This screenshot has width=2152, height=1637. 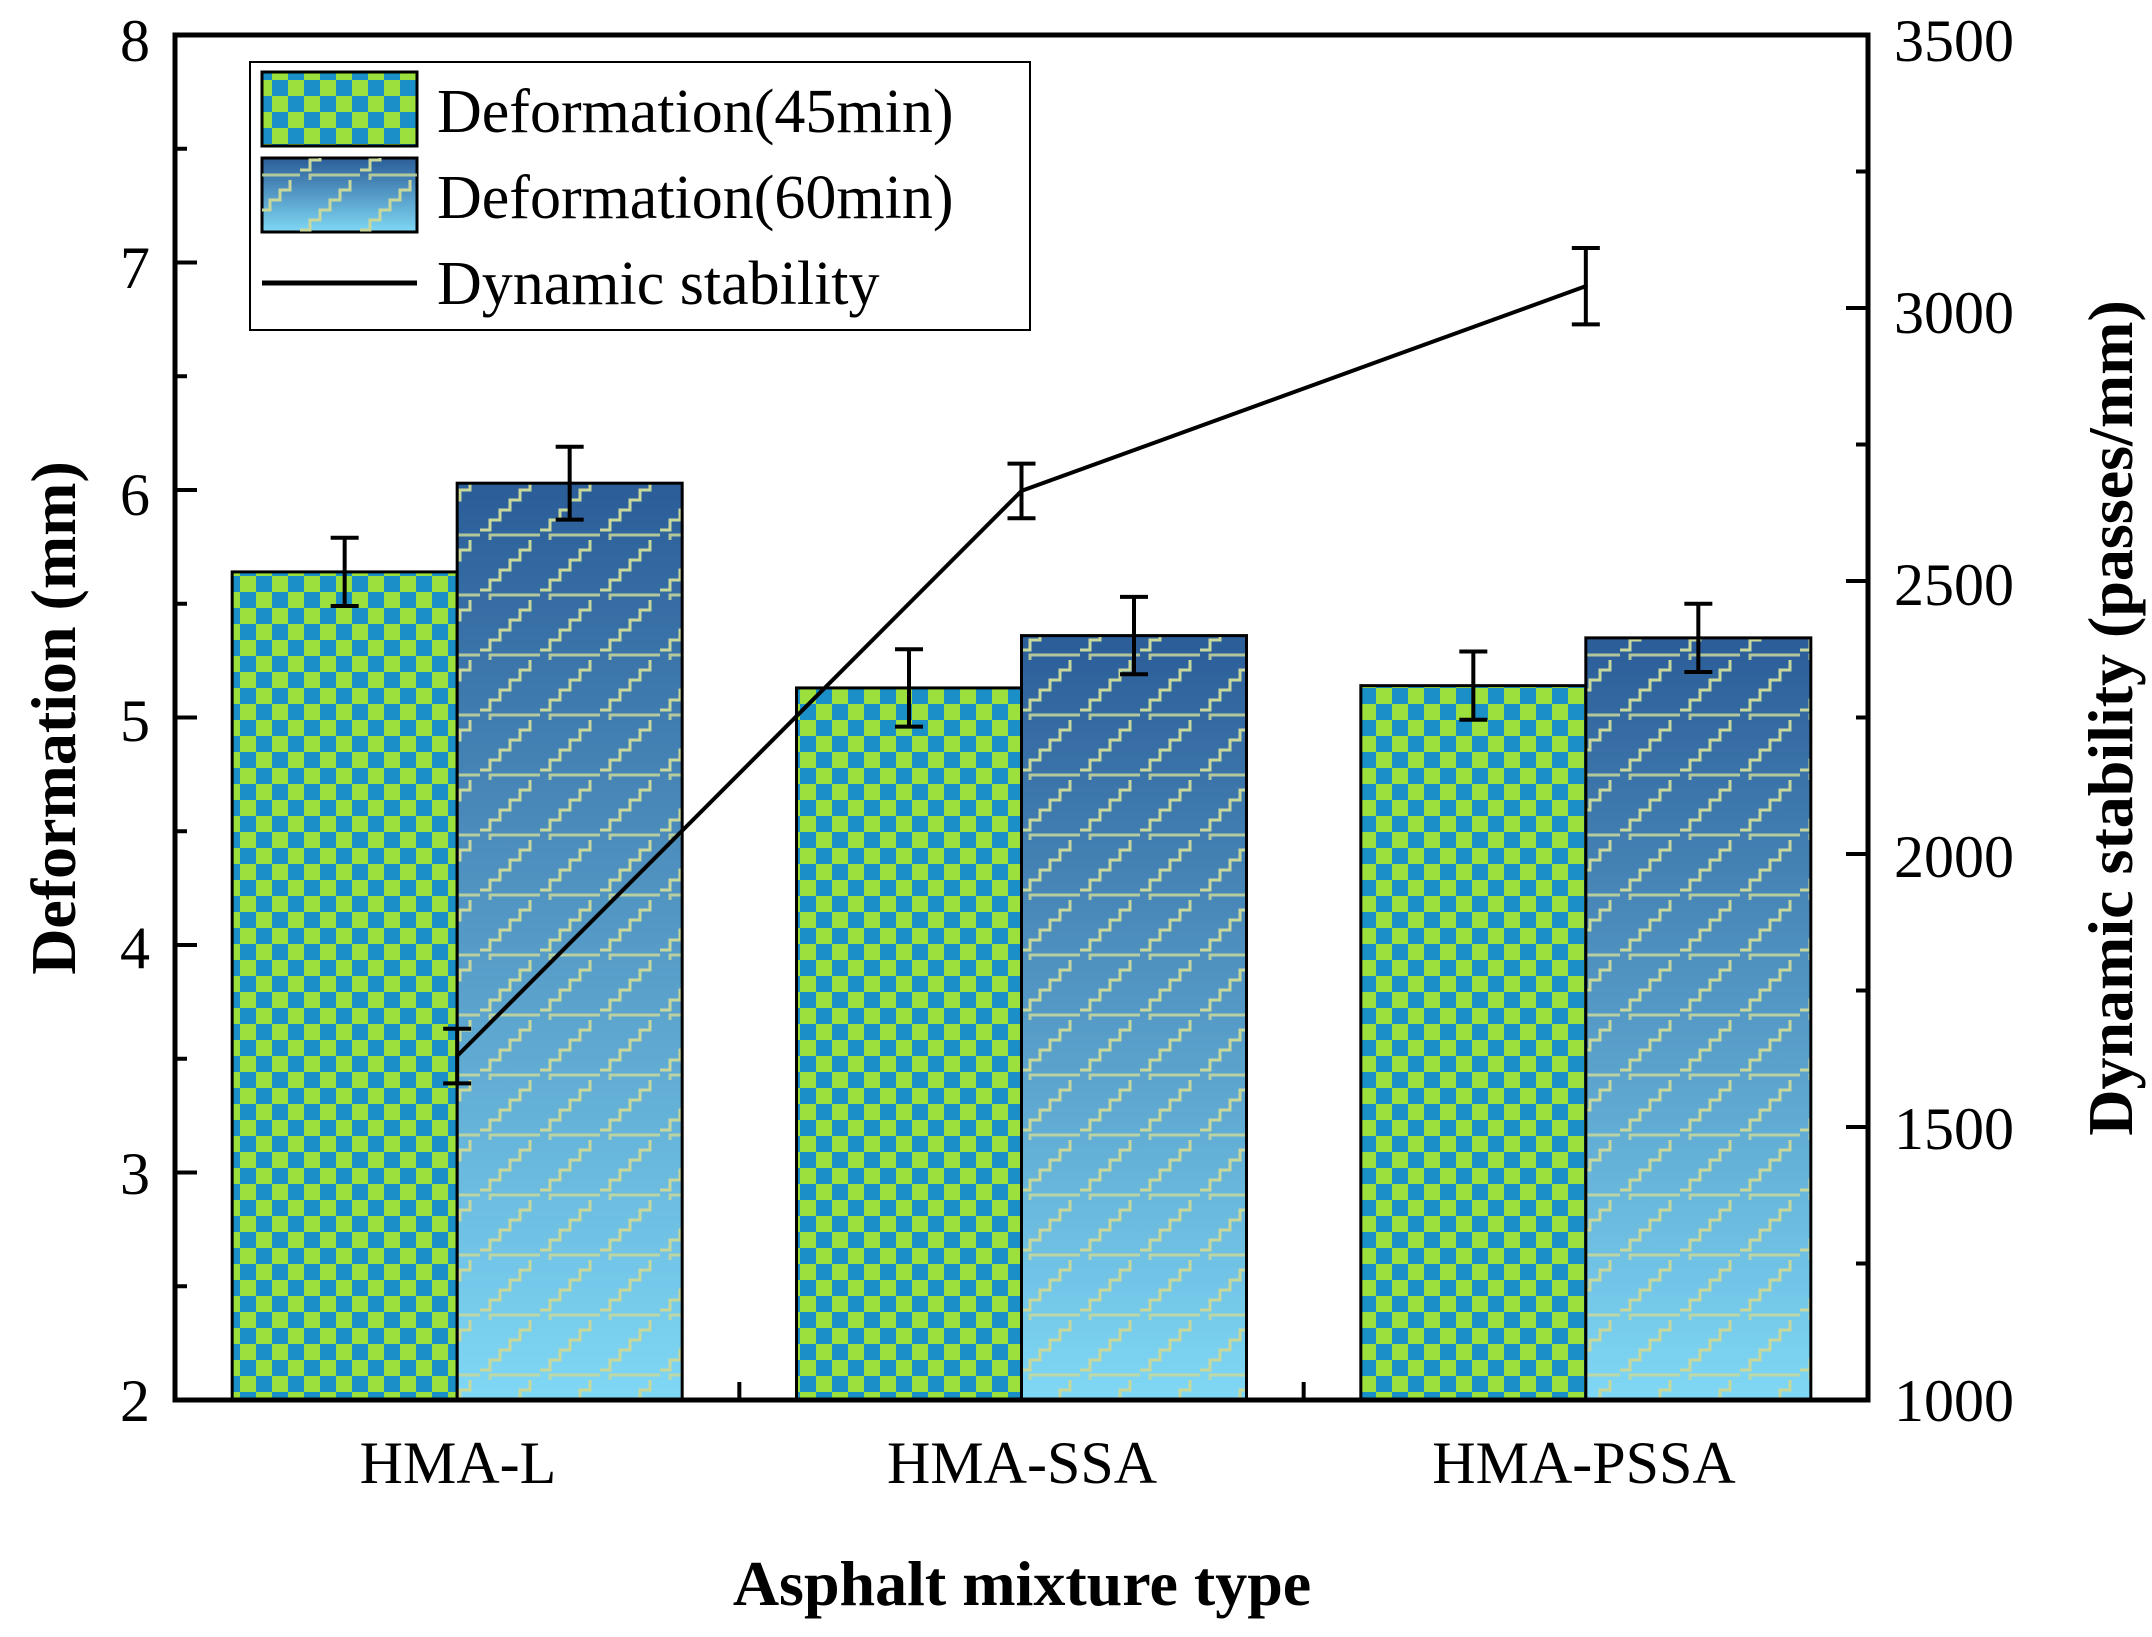 I want to click on x-axis-tick-labels: HMA-L HMA-SSA HMA-PSSA, so click(x=1048, y=1463).